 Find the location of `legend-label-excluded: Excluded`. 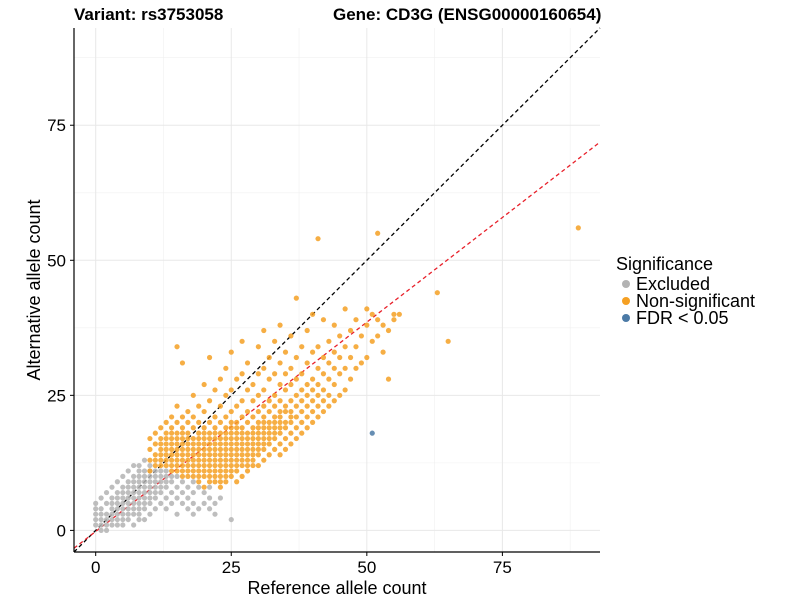

legend-label-excluded: Excluded is located at coordinates (673, 284).